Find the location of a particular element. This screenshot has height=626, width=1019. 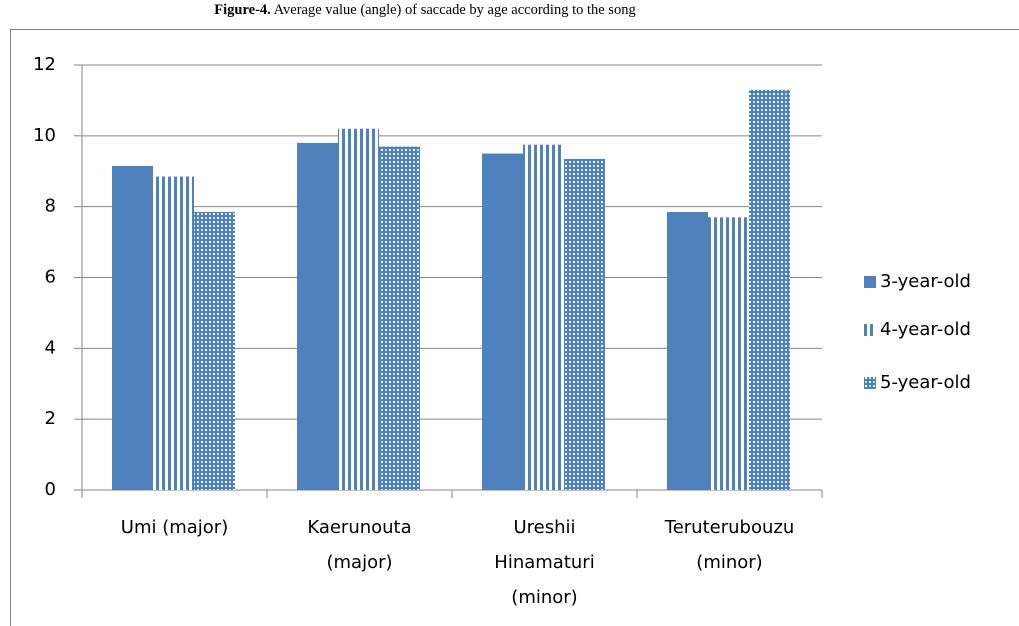

x-tick-label: Umi (major) is located at coordinates (174, 527).